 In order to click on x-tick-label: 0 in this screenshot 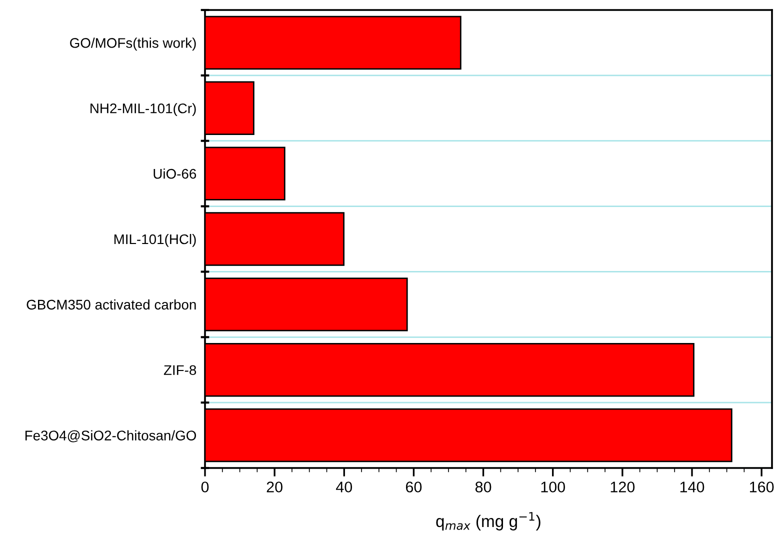, I will do `click(205, 487)`.